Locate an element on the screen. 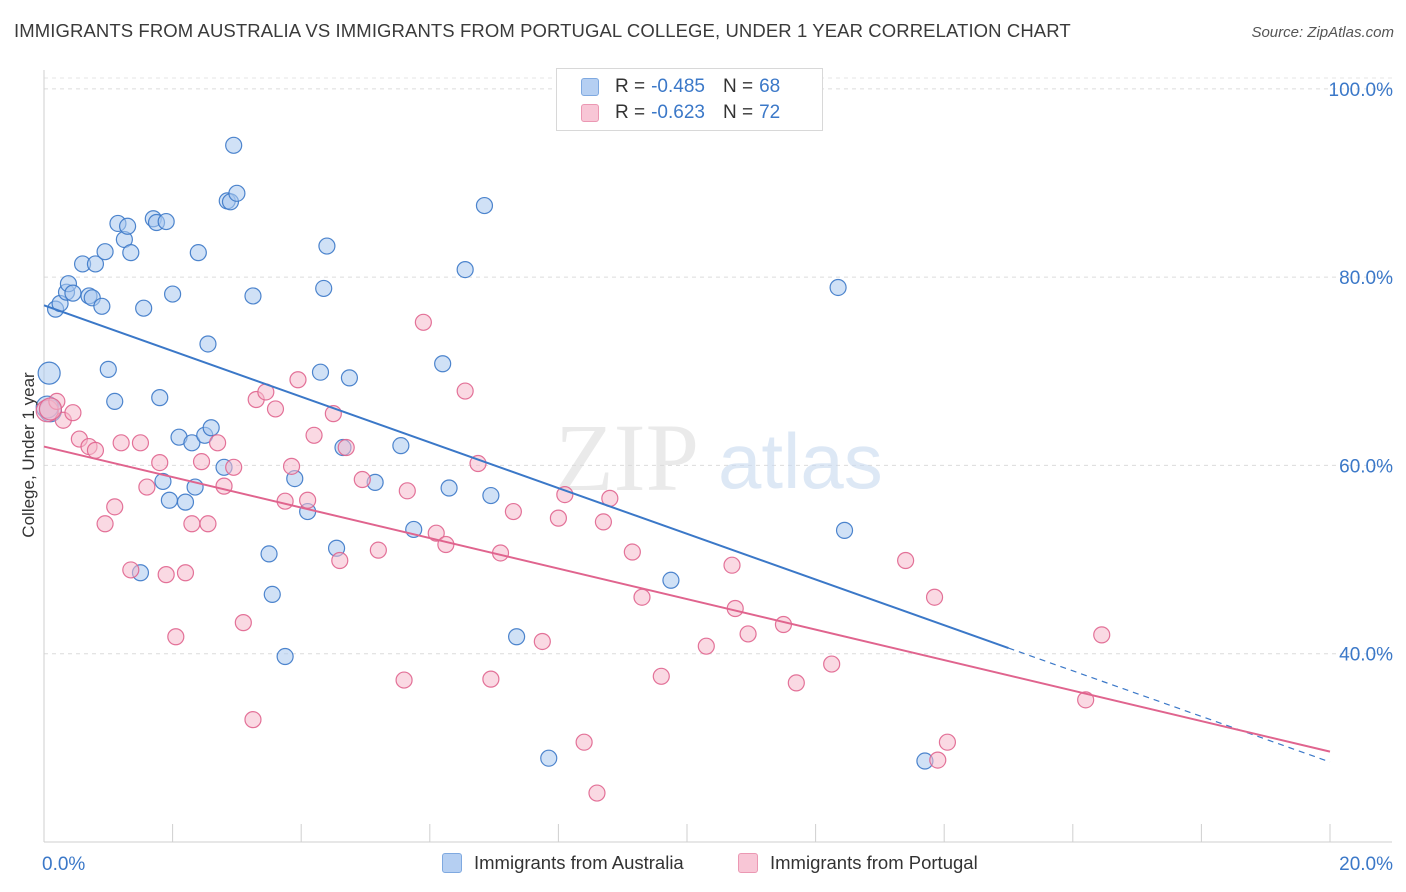 This screenshot has height=892, width=1406. x-tick-label: 20.0% is located at coordinates (1366, 864).